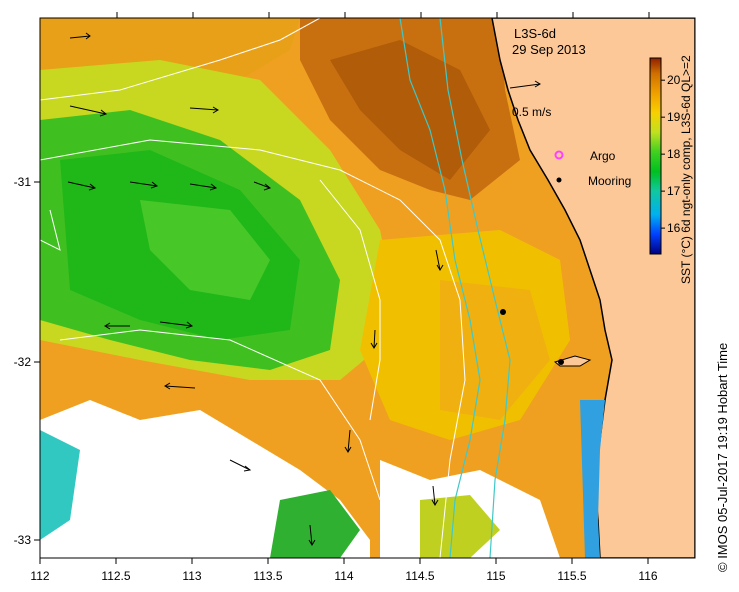 The width and height of the screenshot is (739, 592). I want to click on x-tick-label: 113.5, so click(267, 576).